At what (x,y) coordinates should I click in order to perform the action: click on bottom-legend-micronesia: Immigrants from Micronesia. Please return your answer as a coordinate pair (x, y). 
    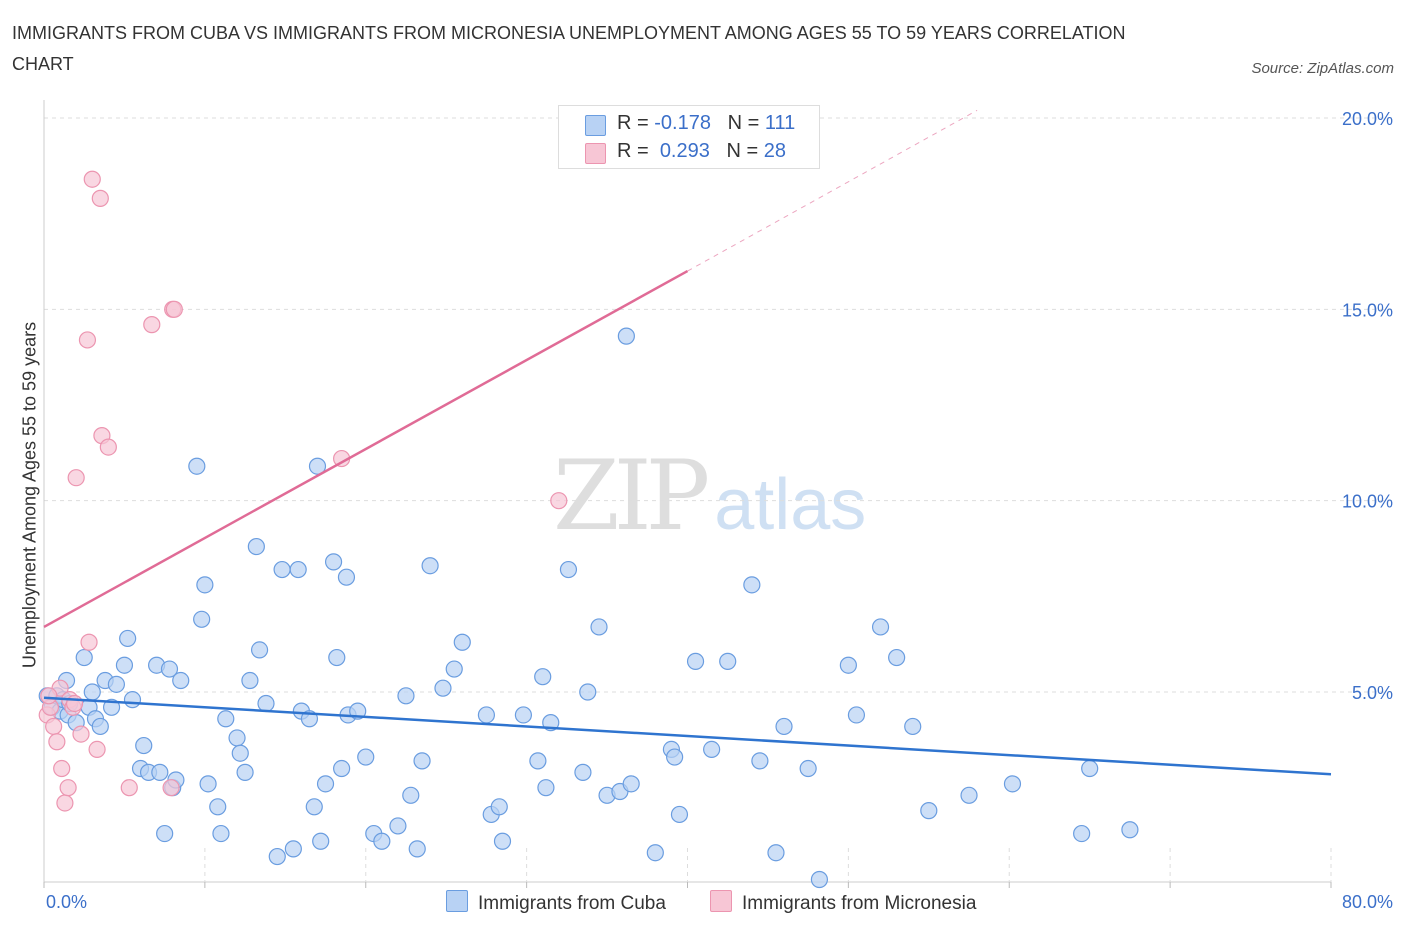
    Looking at the image, I should click on (843, 902).